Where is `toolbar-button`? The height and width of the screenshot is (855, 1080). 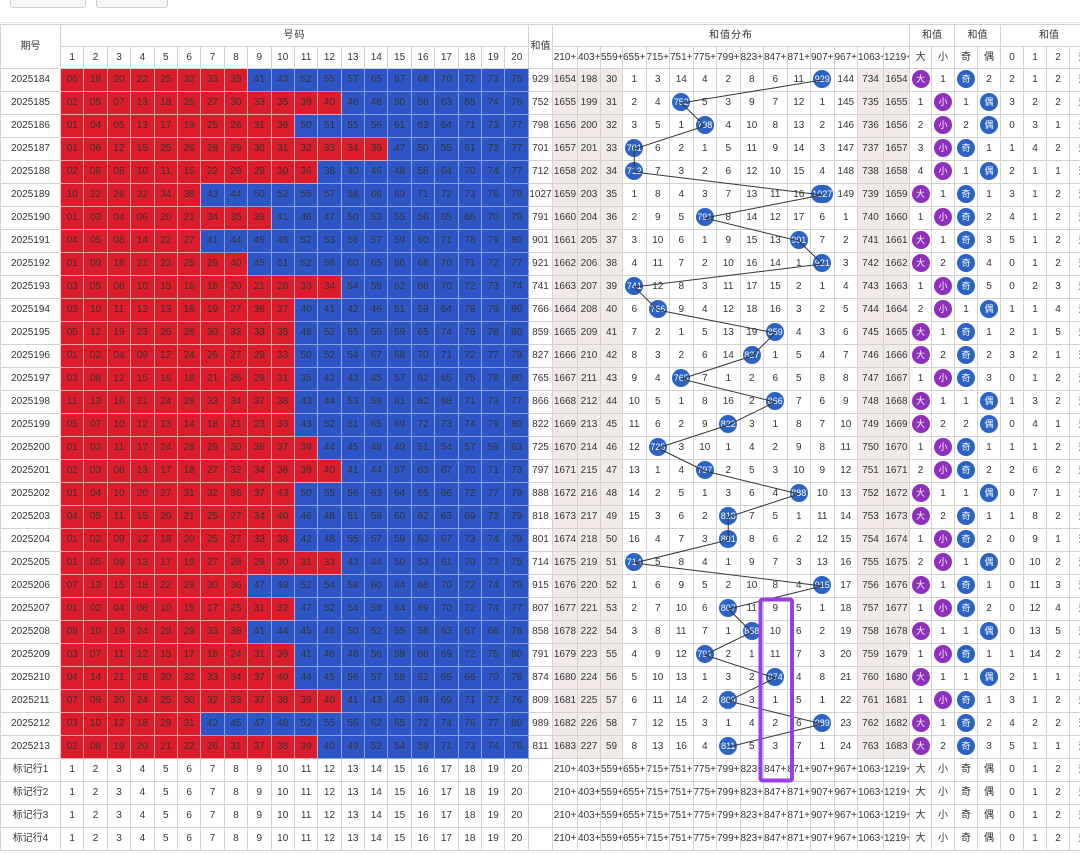
toolbar-button is located at coordinates (132, 4).